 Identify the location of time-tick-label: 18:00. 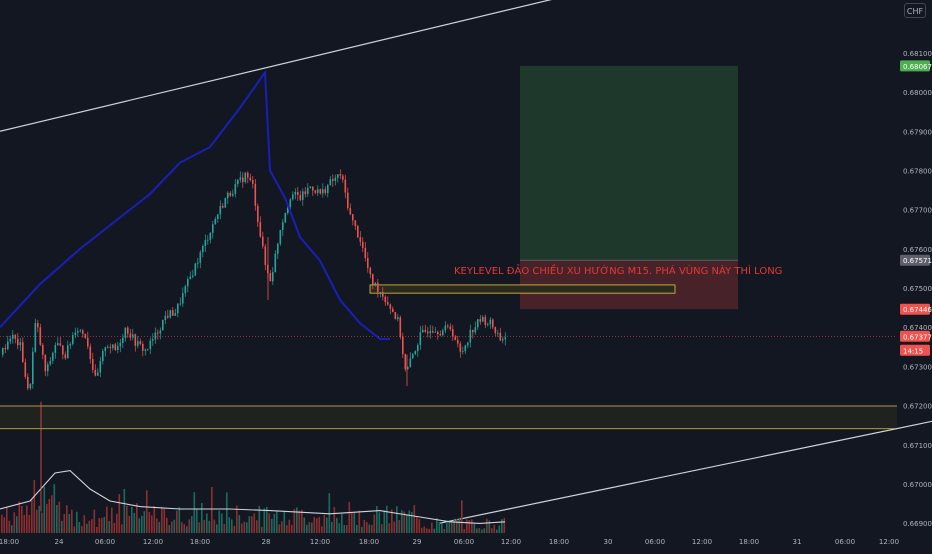
(559, 542).